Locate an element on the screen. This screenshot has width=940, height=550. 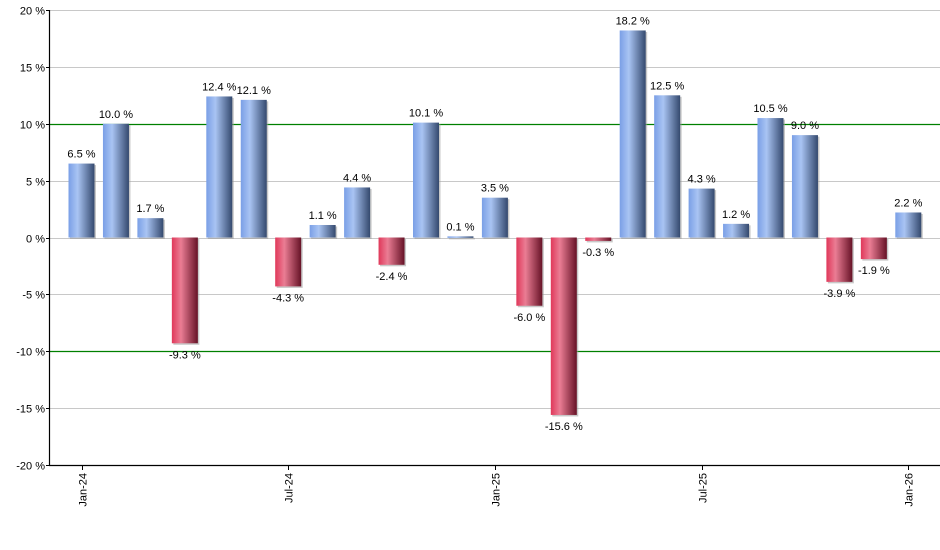
bar-value-label: 2.2 % is located at coordinates (908, 203).